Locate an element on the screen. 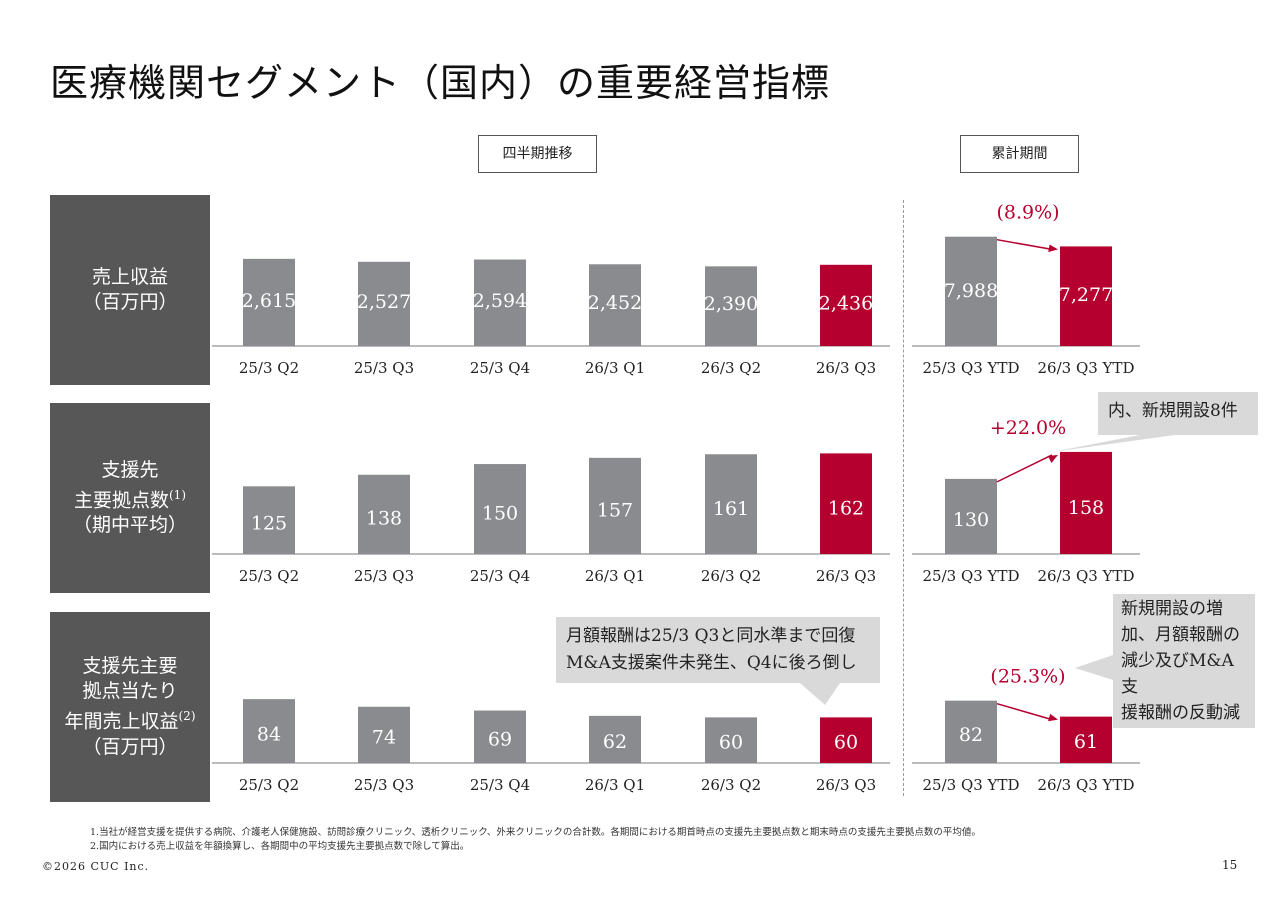 The image size is (1280, 904). ytd-header: 累計期間 is located at coordinates (1019, 154).